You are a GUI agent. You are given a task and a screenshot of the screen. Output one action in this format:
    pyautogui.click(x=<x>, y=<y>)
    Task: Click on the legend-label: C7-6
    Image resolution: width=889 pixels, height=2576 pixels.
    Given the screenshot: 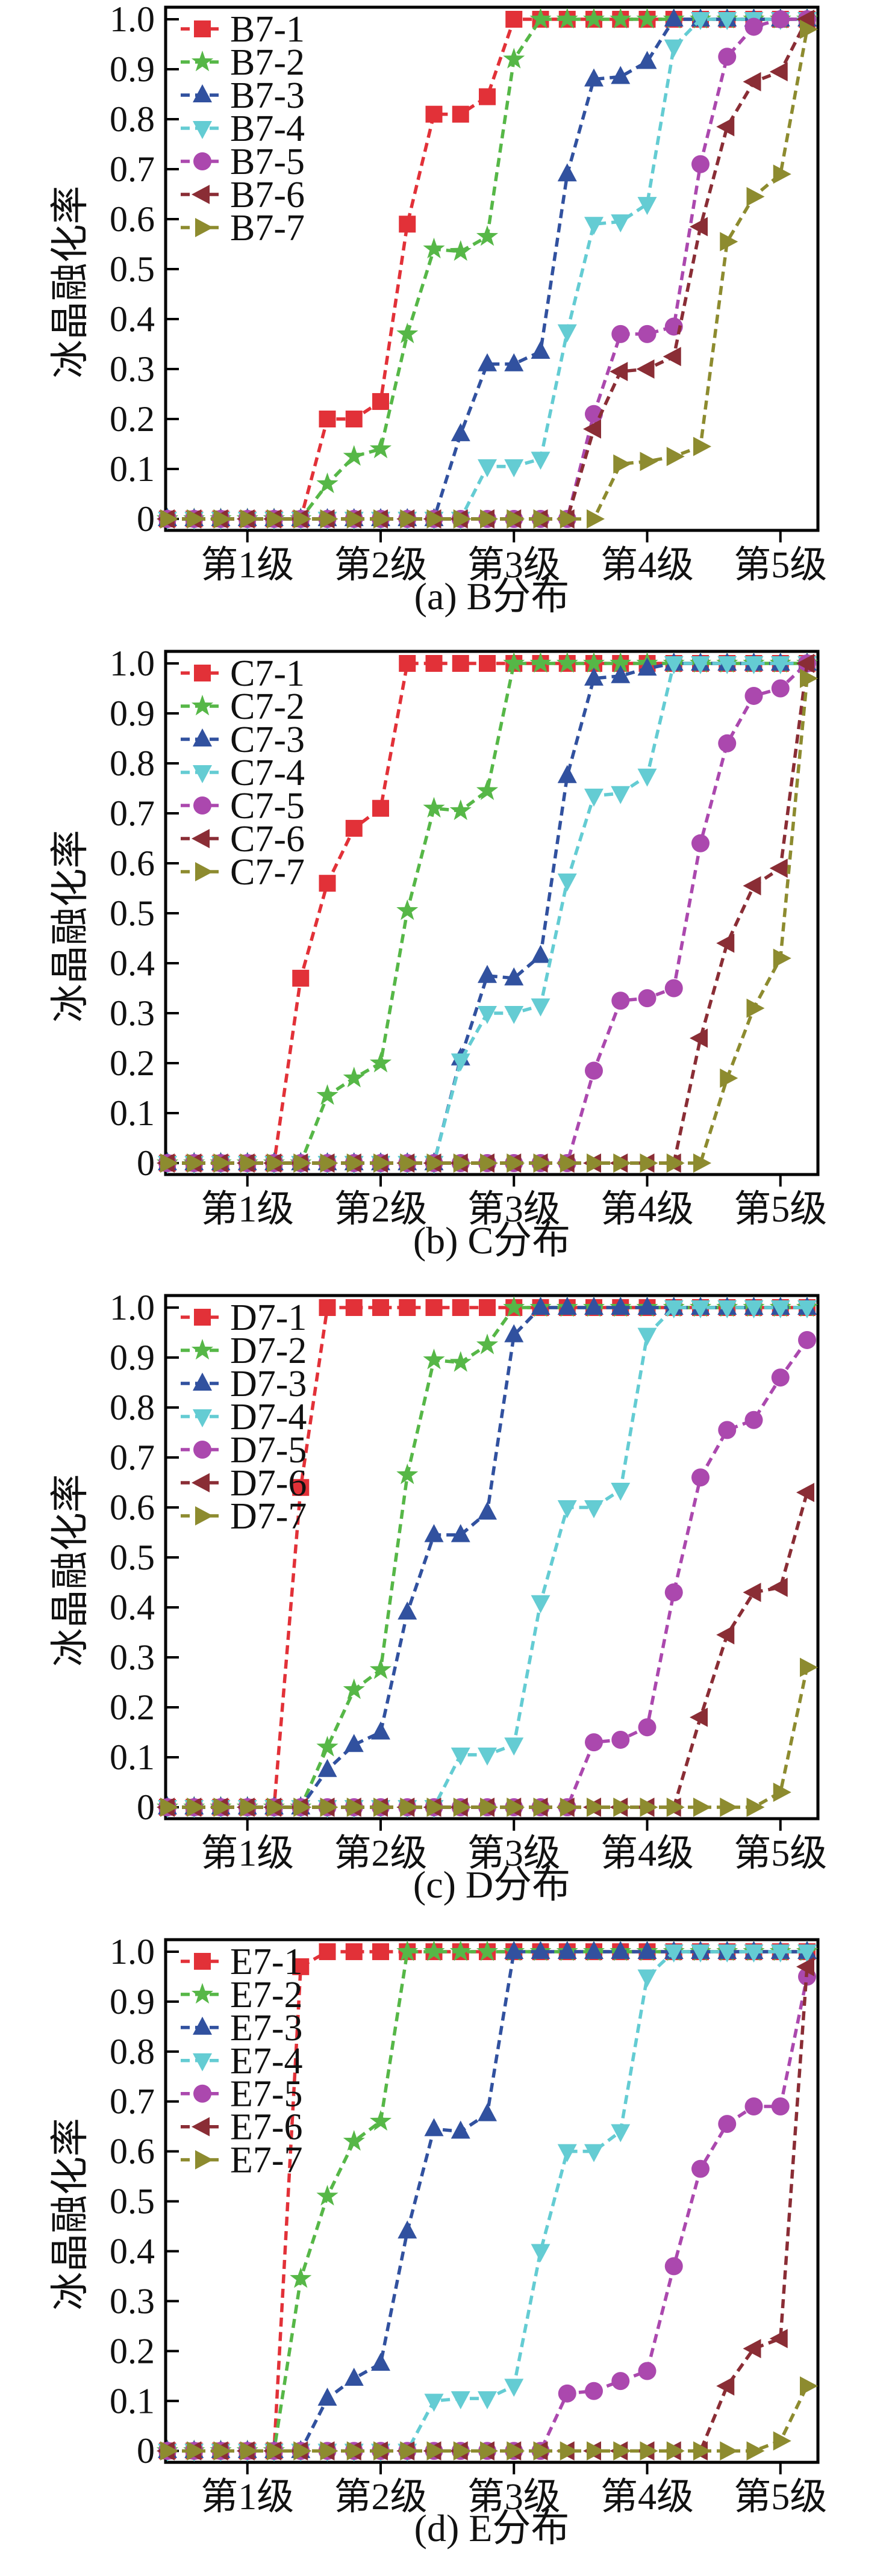 What is the action you would take?
    pyautogui.click(x=267, y=839)
    